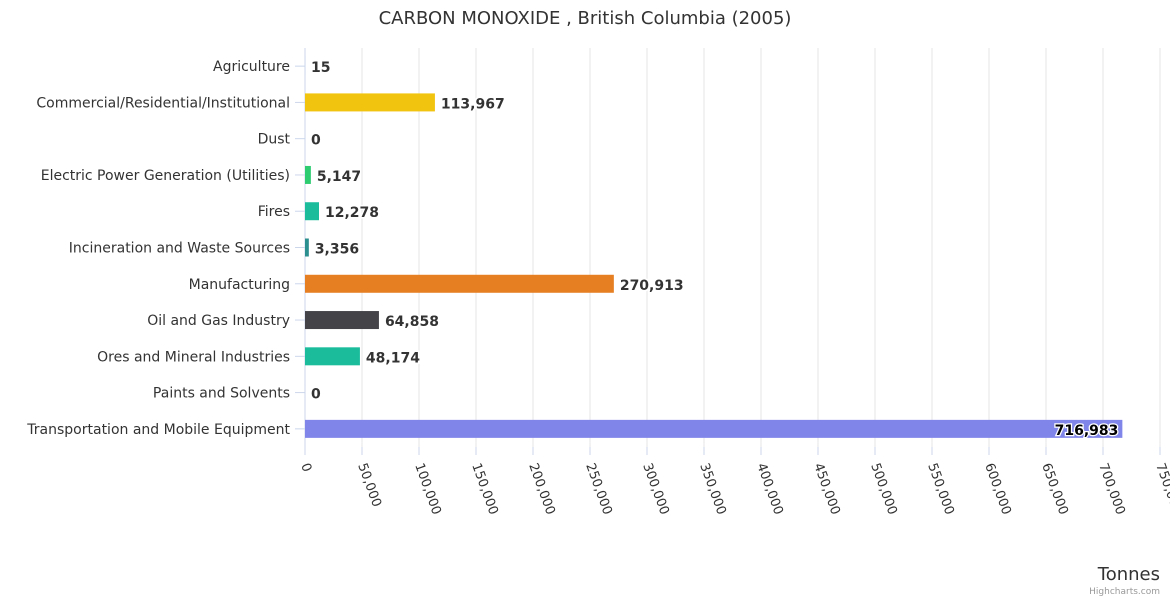  I want to click on data-label: 270,913, so click(652, 286).